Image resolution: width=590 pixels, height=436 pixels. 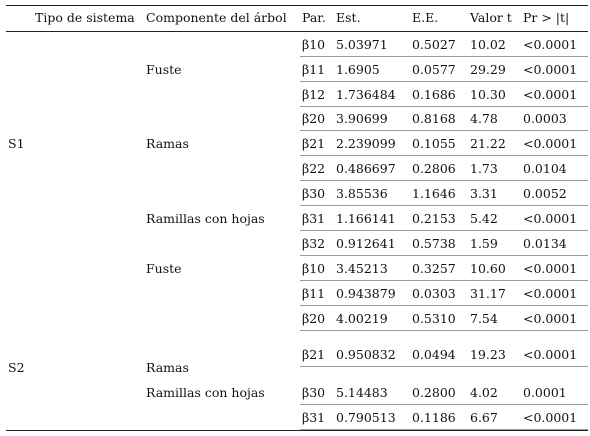 I want to click on row-ee: 0.0494, so click(x=434, y=354).